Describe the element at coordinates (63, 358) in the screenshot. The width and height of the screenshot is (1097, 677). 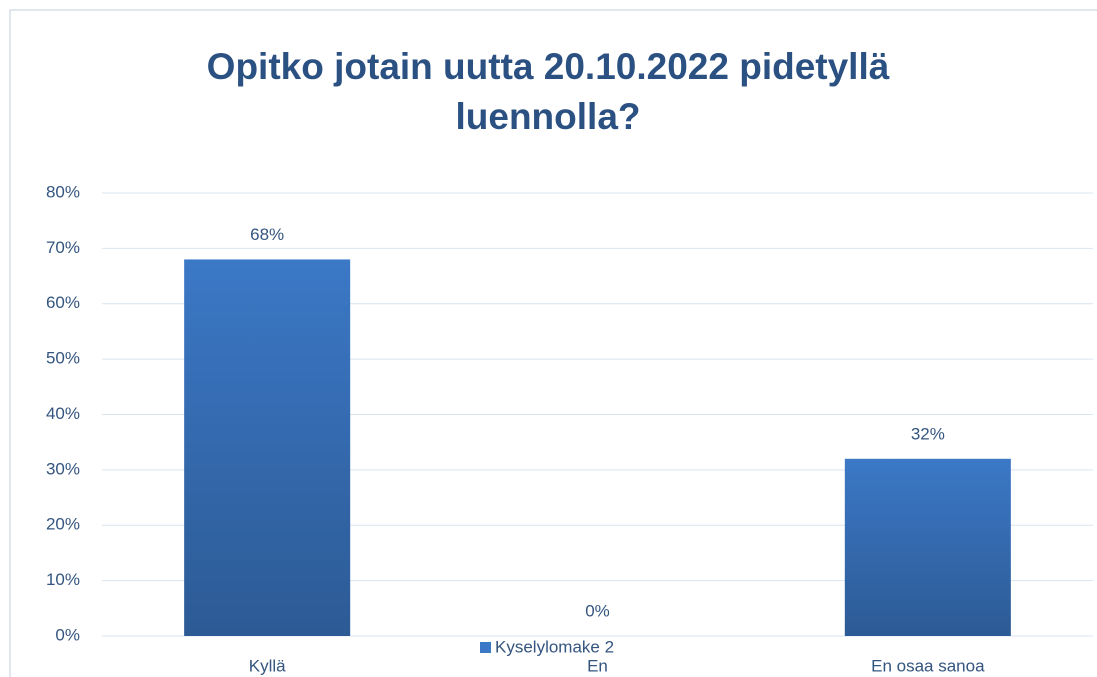
I see `y-tick-label: 50%` at that location.